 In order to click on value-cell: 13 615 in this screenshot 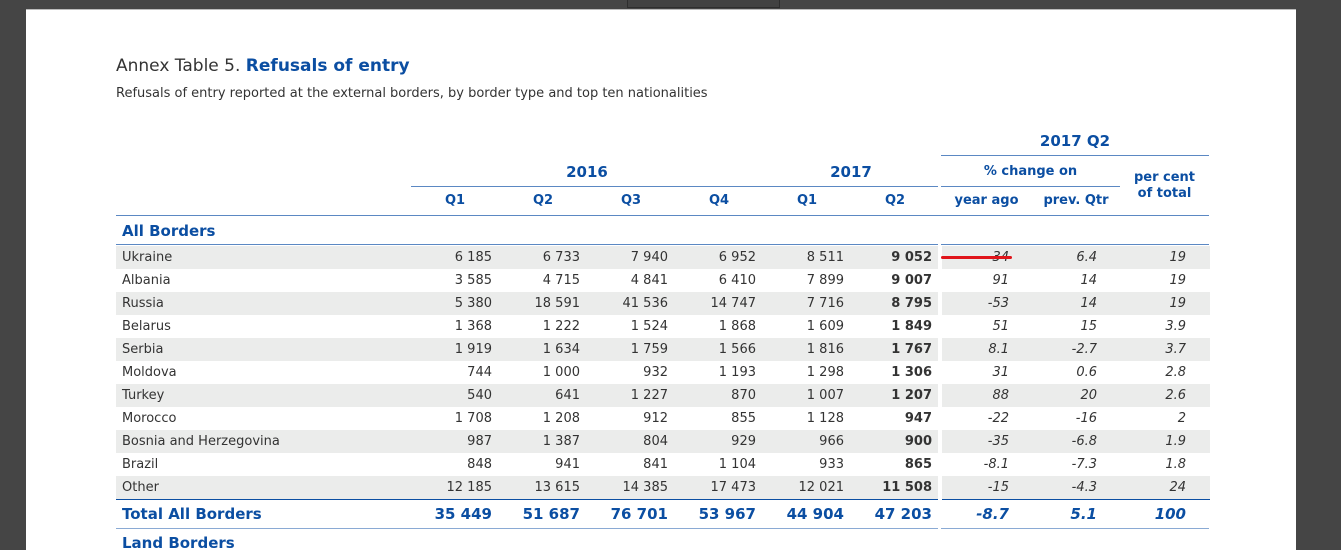, I will do `click(542, 487)`.